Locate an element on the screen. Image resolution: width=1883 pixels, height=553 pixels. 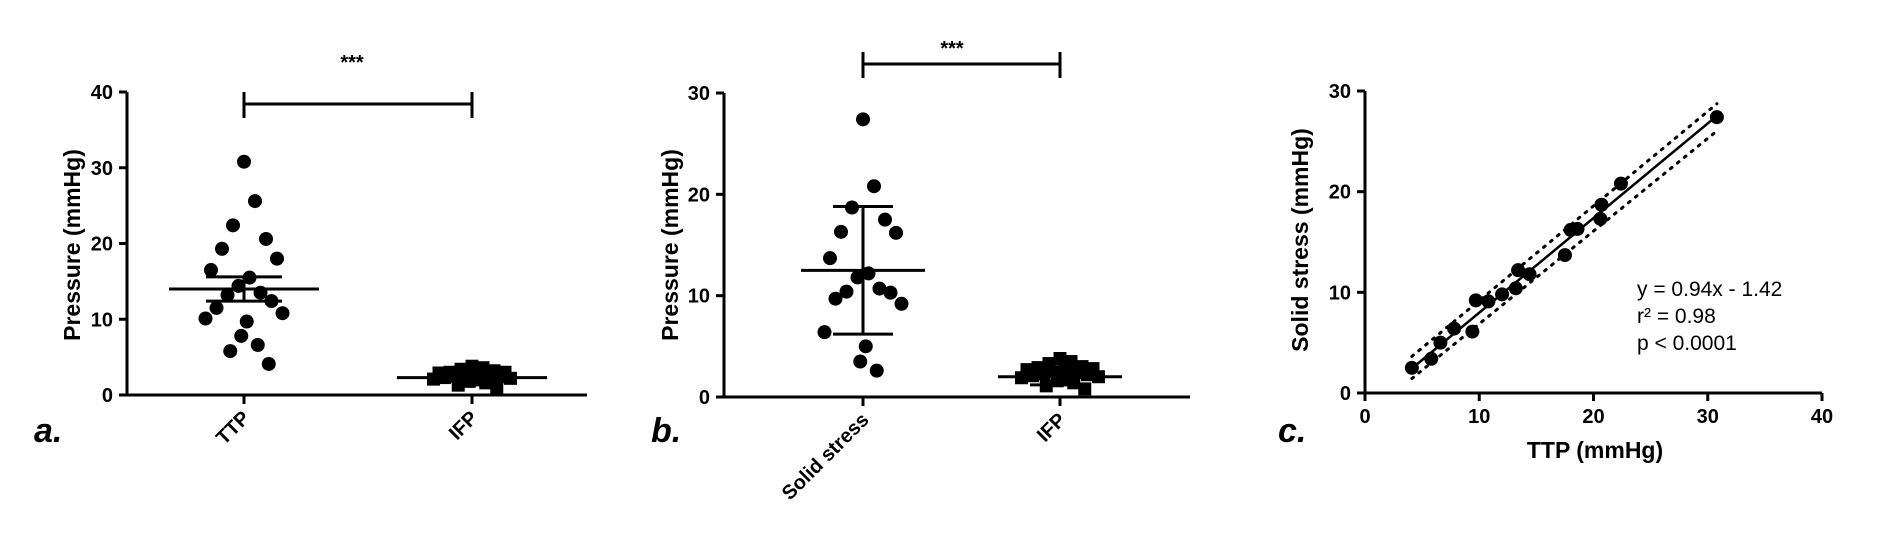
panel-c-y-axis-title: Solid stress (mmHg) is located at coordinates (1300, 240).